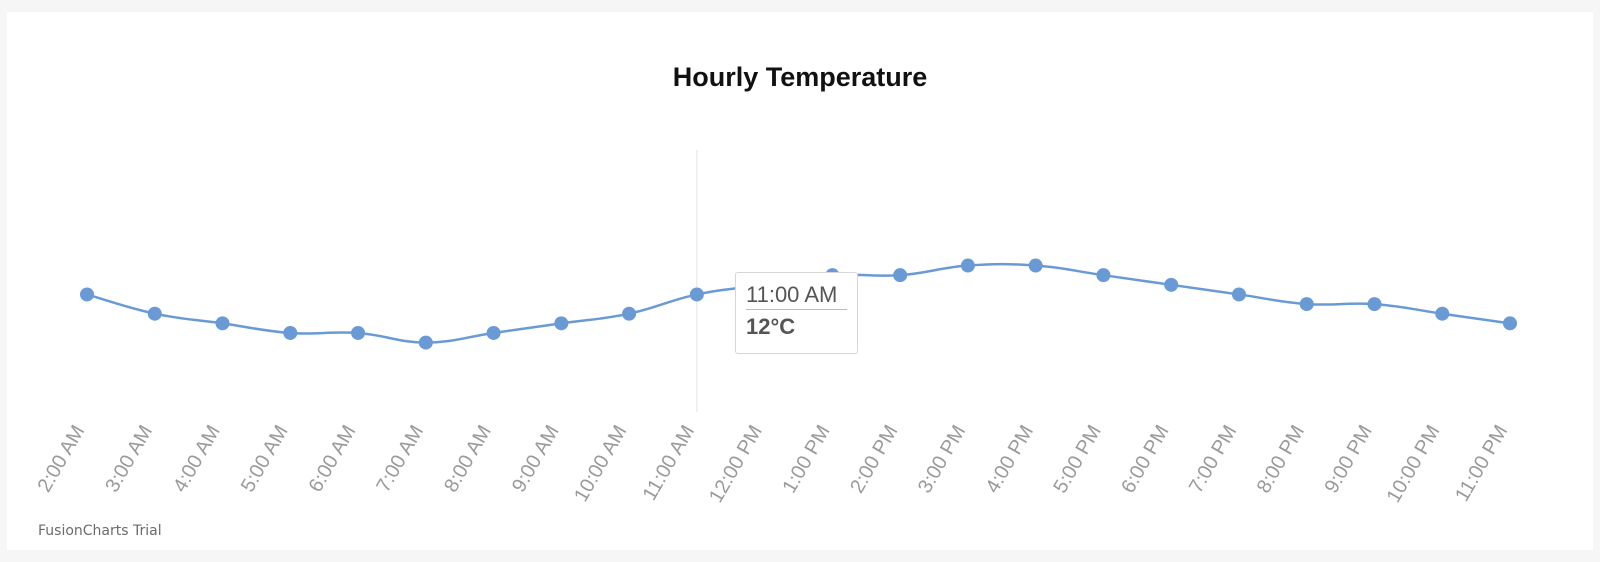  I want to click on x-tick-label-2: 4:00 AM, so click(197, 459).